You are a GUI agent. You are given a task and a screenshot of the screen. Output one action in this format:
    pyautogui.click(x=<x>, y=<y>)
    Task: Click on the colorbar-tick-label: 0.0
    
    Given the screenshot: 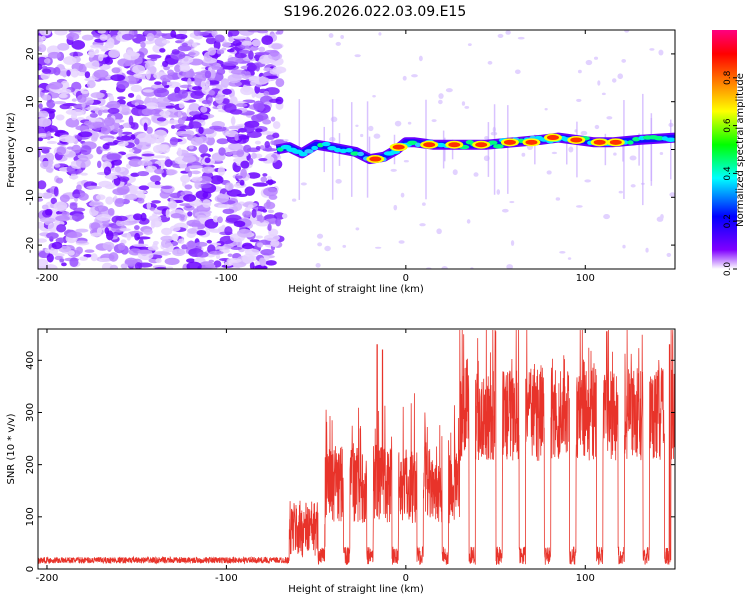 What is the action you would take?
    pyautogui.click(x=728, y=269)
    